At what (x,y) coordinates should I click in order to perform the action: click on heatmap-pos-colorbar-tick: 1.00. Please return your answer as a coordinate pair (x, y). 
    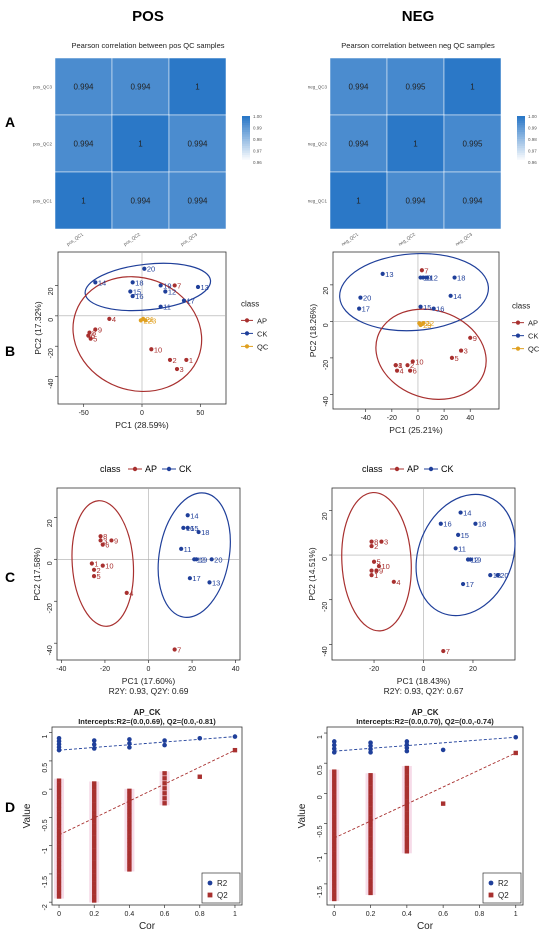
    Looking at the image, I should click on (257, 116).